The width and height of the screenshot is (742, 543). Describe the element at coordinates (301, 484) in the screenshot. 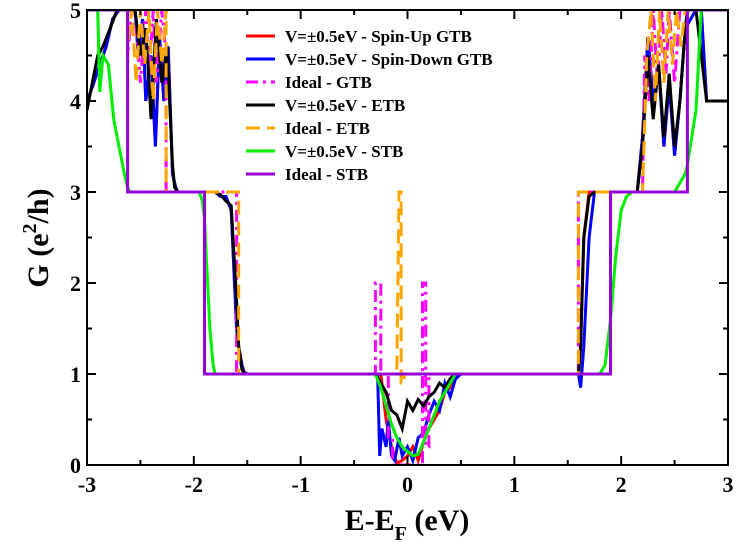

I see `x-tick-label: -1` at that location.